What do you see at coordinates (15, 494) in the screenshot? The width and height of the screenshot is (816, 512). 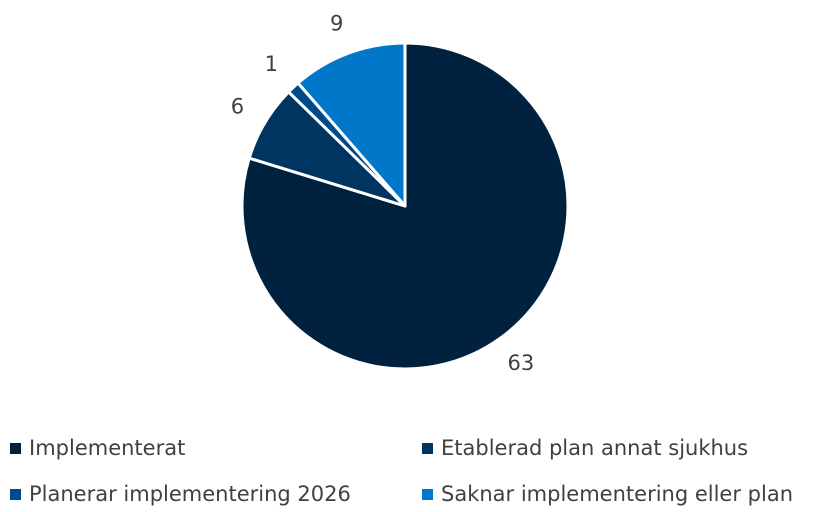 I see `legend-swatch-planerar-implementering` at bounding box center [15, 494].